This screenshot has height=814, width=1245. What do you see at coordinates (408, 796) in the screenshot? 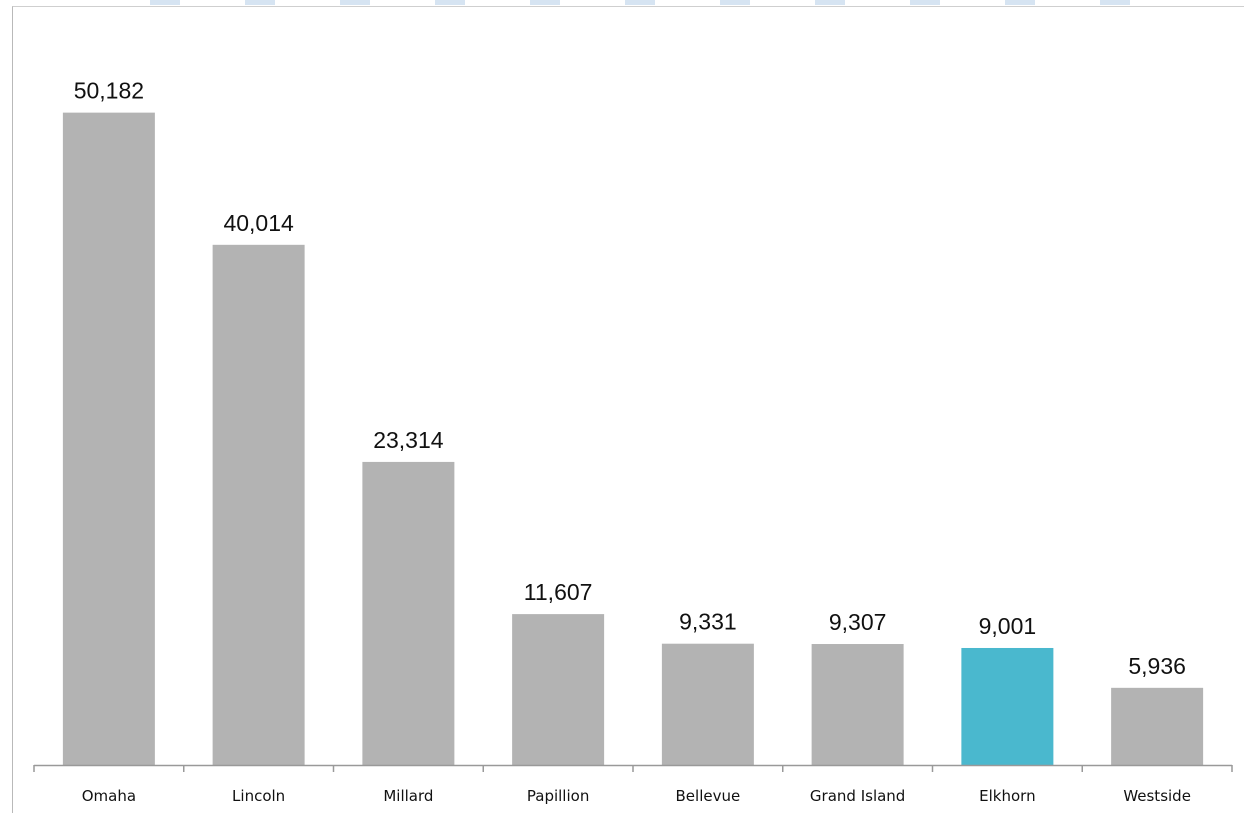
I see `category-label: Millard` at bounding box center [408, 796].